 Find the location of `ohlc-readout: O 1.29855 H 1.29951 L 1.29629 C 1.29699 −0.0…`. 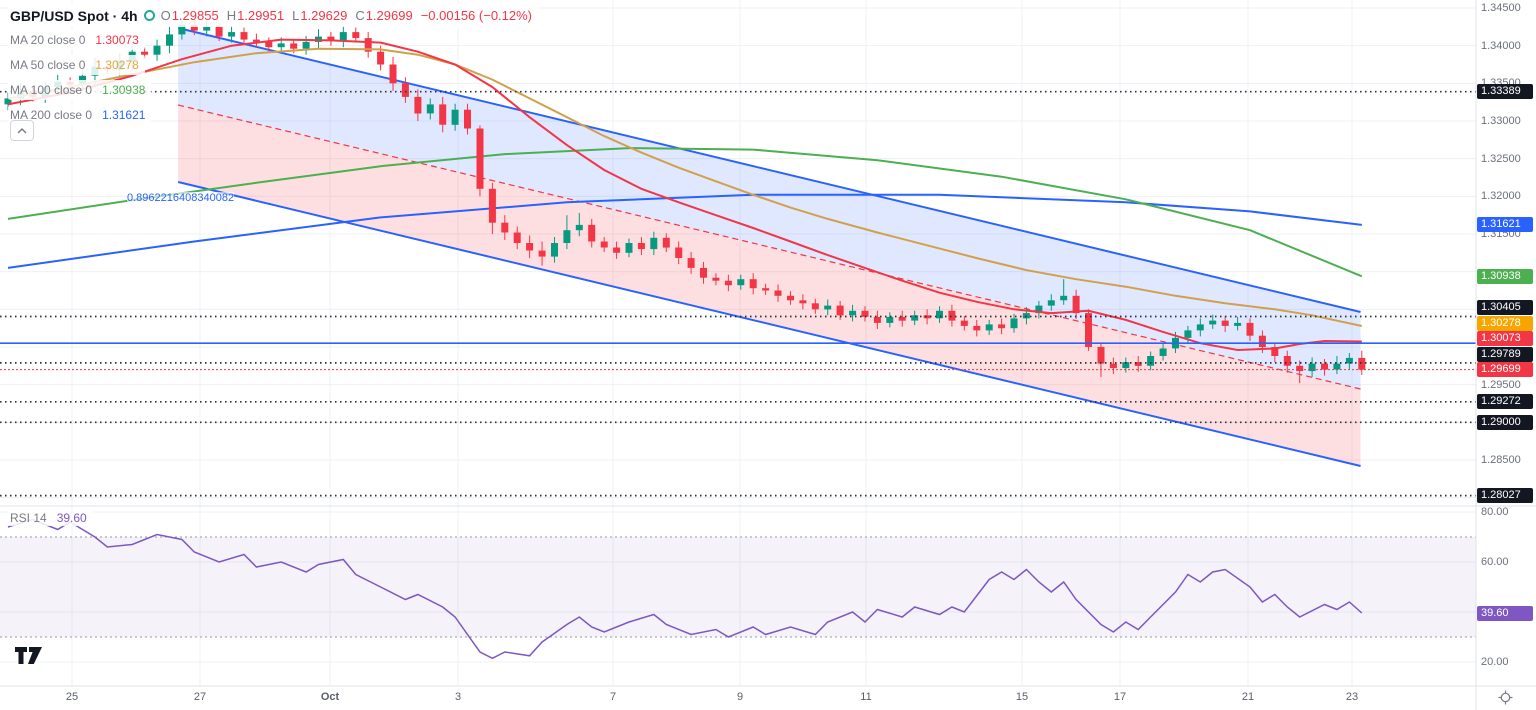

ohlc-readout: O 1.29855 H 1.29951 L 1.29629 C 1.29699 −0.0… is located at coordinates (346, 15).